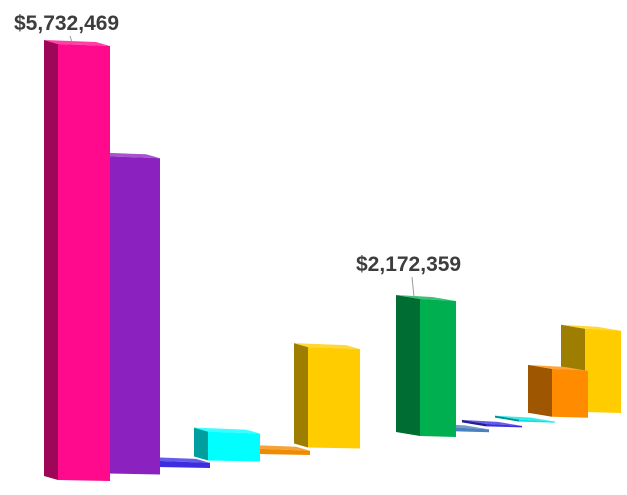 This screenshot has width=627, height=495. Describe the element at coordinates (66, 23) in the screenshot. I see `value-label-group-1: $5,732,469` at that location.